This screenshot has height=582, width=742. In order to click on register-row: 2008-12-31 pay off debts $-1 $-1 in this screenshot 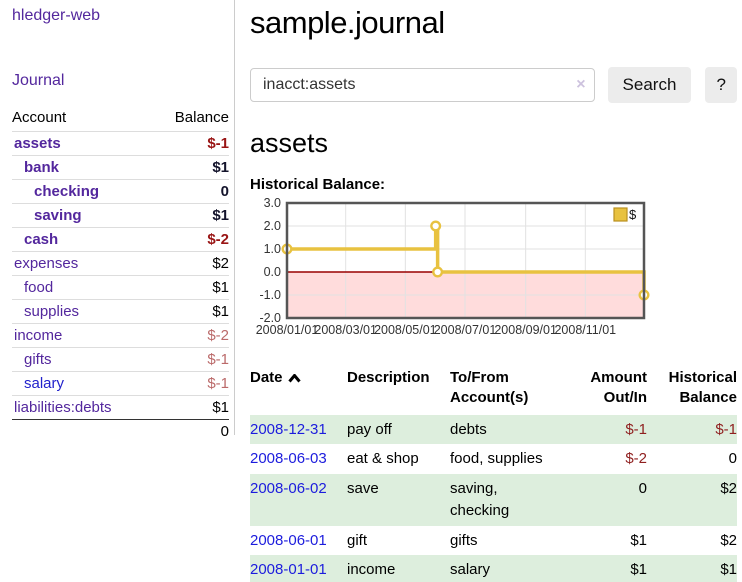, I will do `click(493, 429)`.